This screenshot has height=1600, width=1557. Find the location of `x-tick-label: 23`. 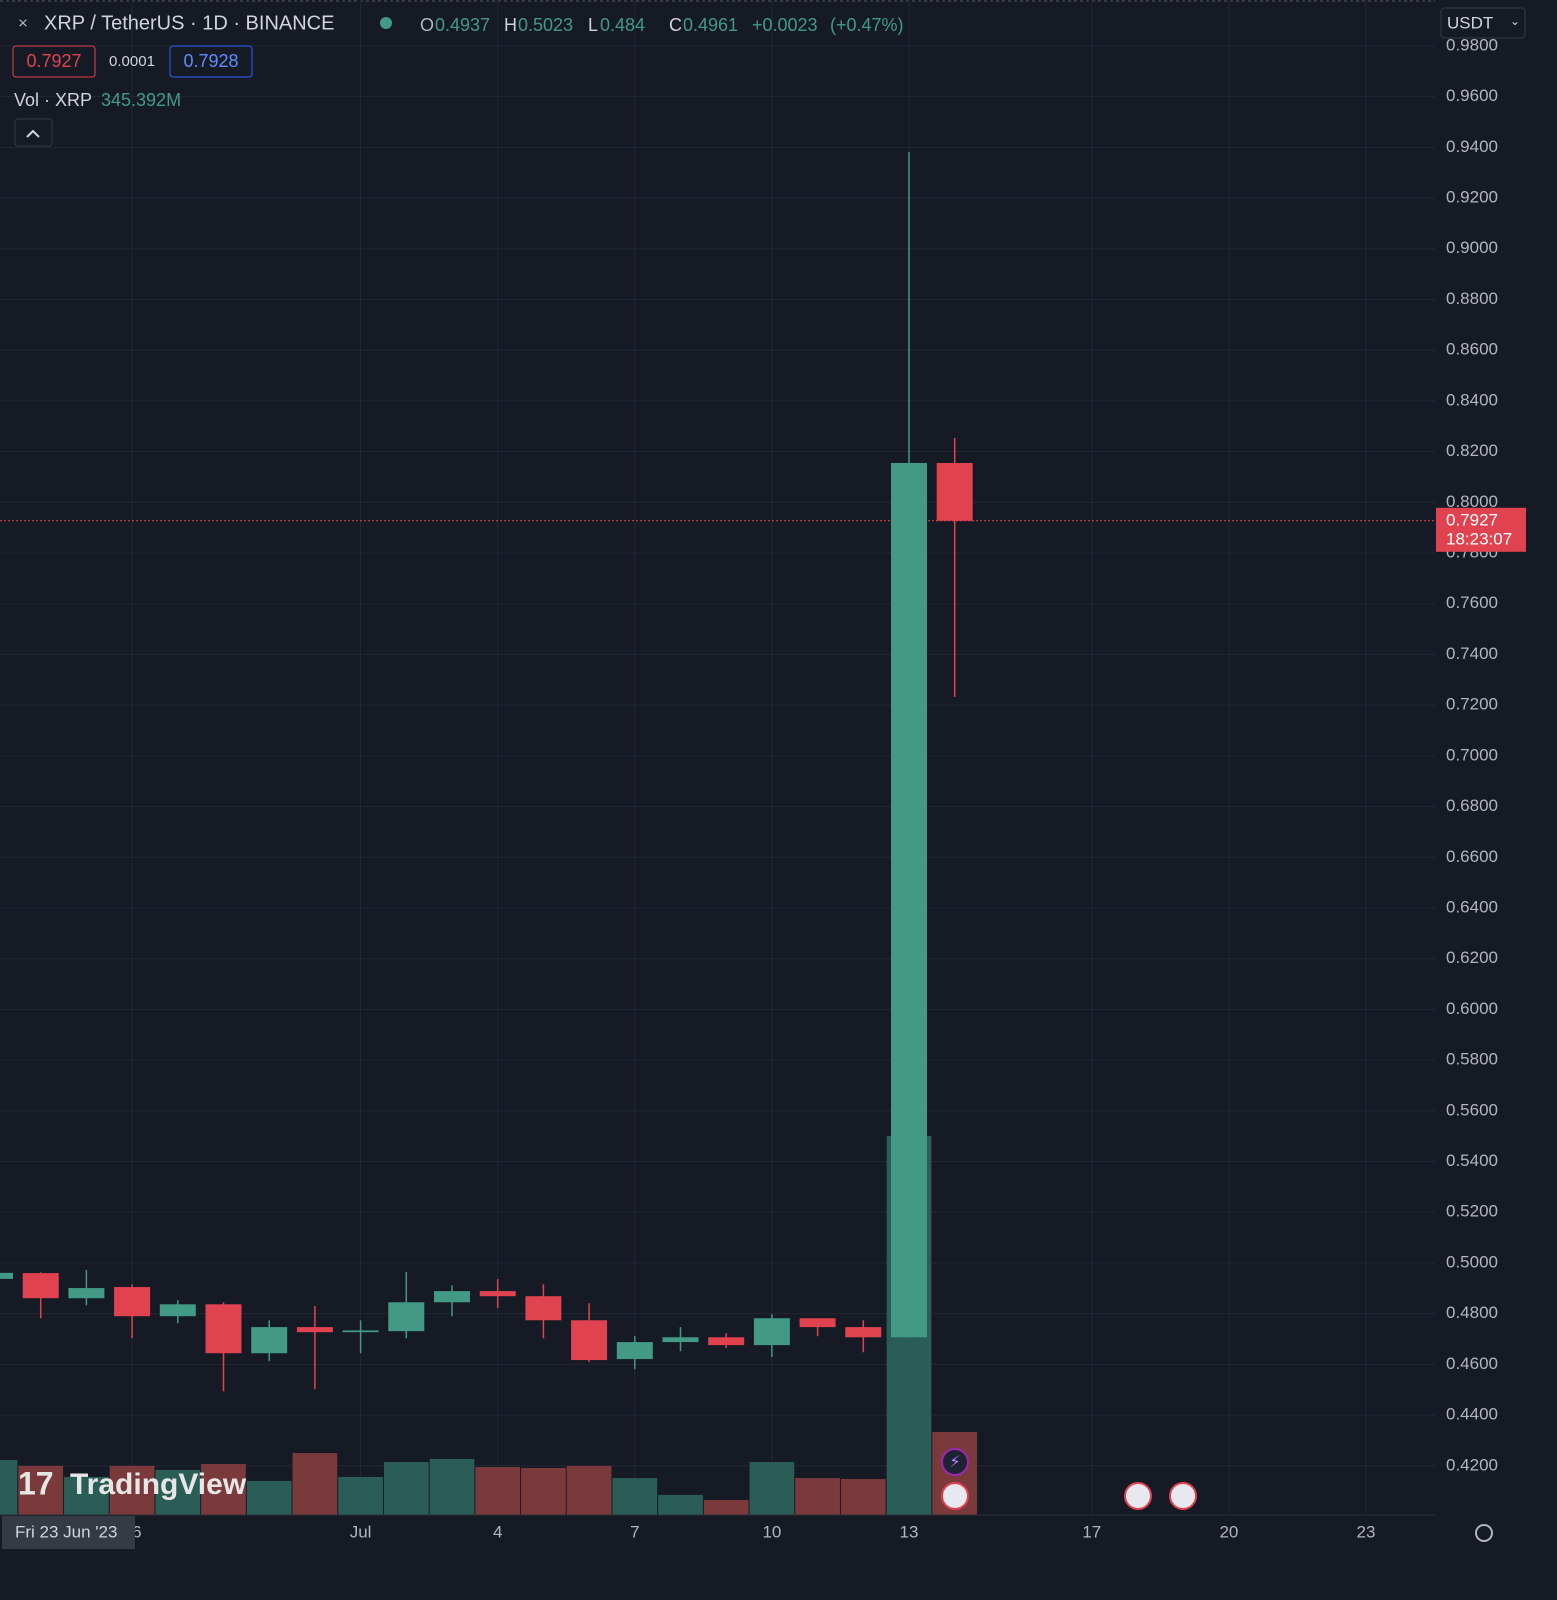

x-tick-label: 23 is located at coordinates (1366, 1531).